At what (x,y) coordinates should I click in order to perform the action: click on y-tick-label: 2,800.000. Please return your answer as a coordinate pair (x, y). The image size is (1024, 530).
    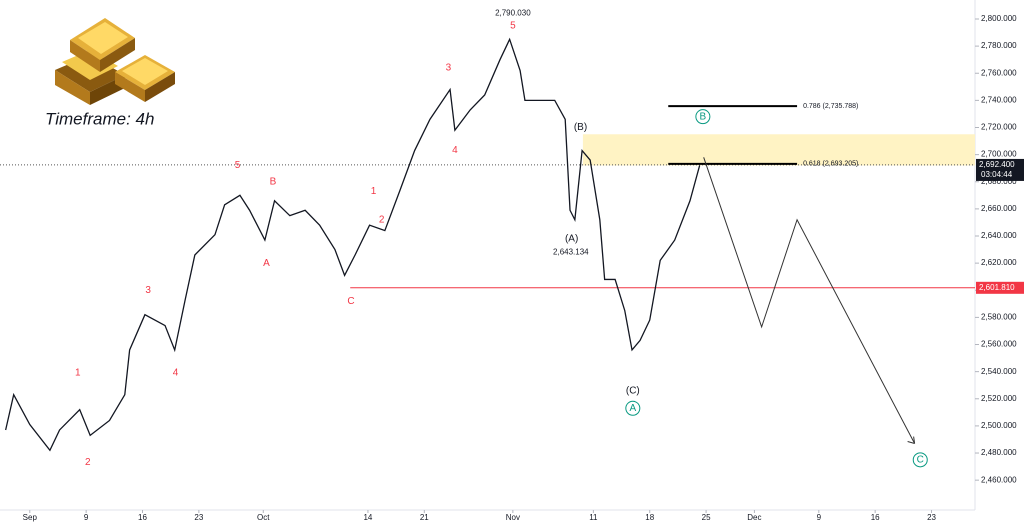
    Looking at the image, I should click on (999, 18).